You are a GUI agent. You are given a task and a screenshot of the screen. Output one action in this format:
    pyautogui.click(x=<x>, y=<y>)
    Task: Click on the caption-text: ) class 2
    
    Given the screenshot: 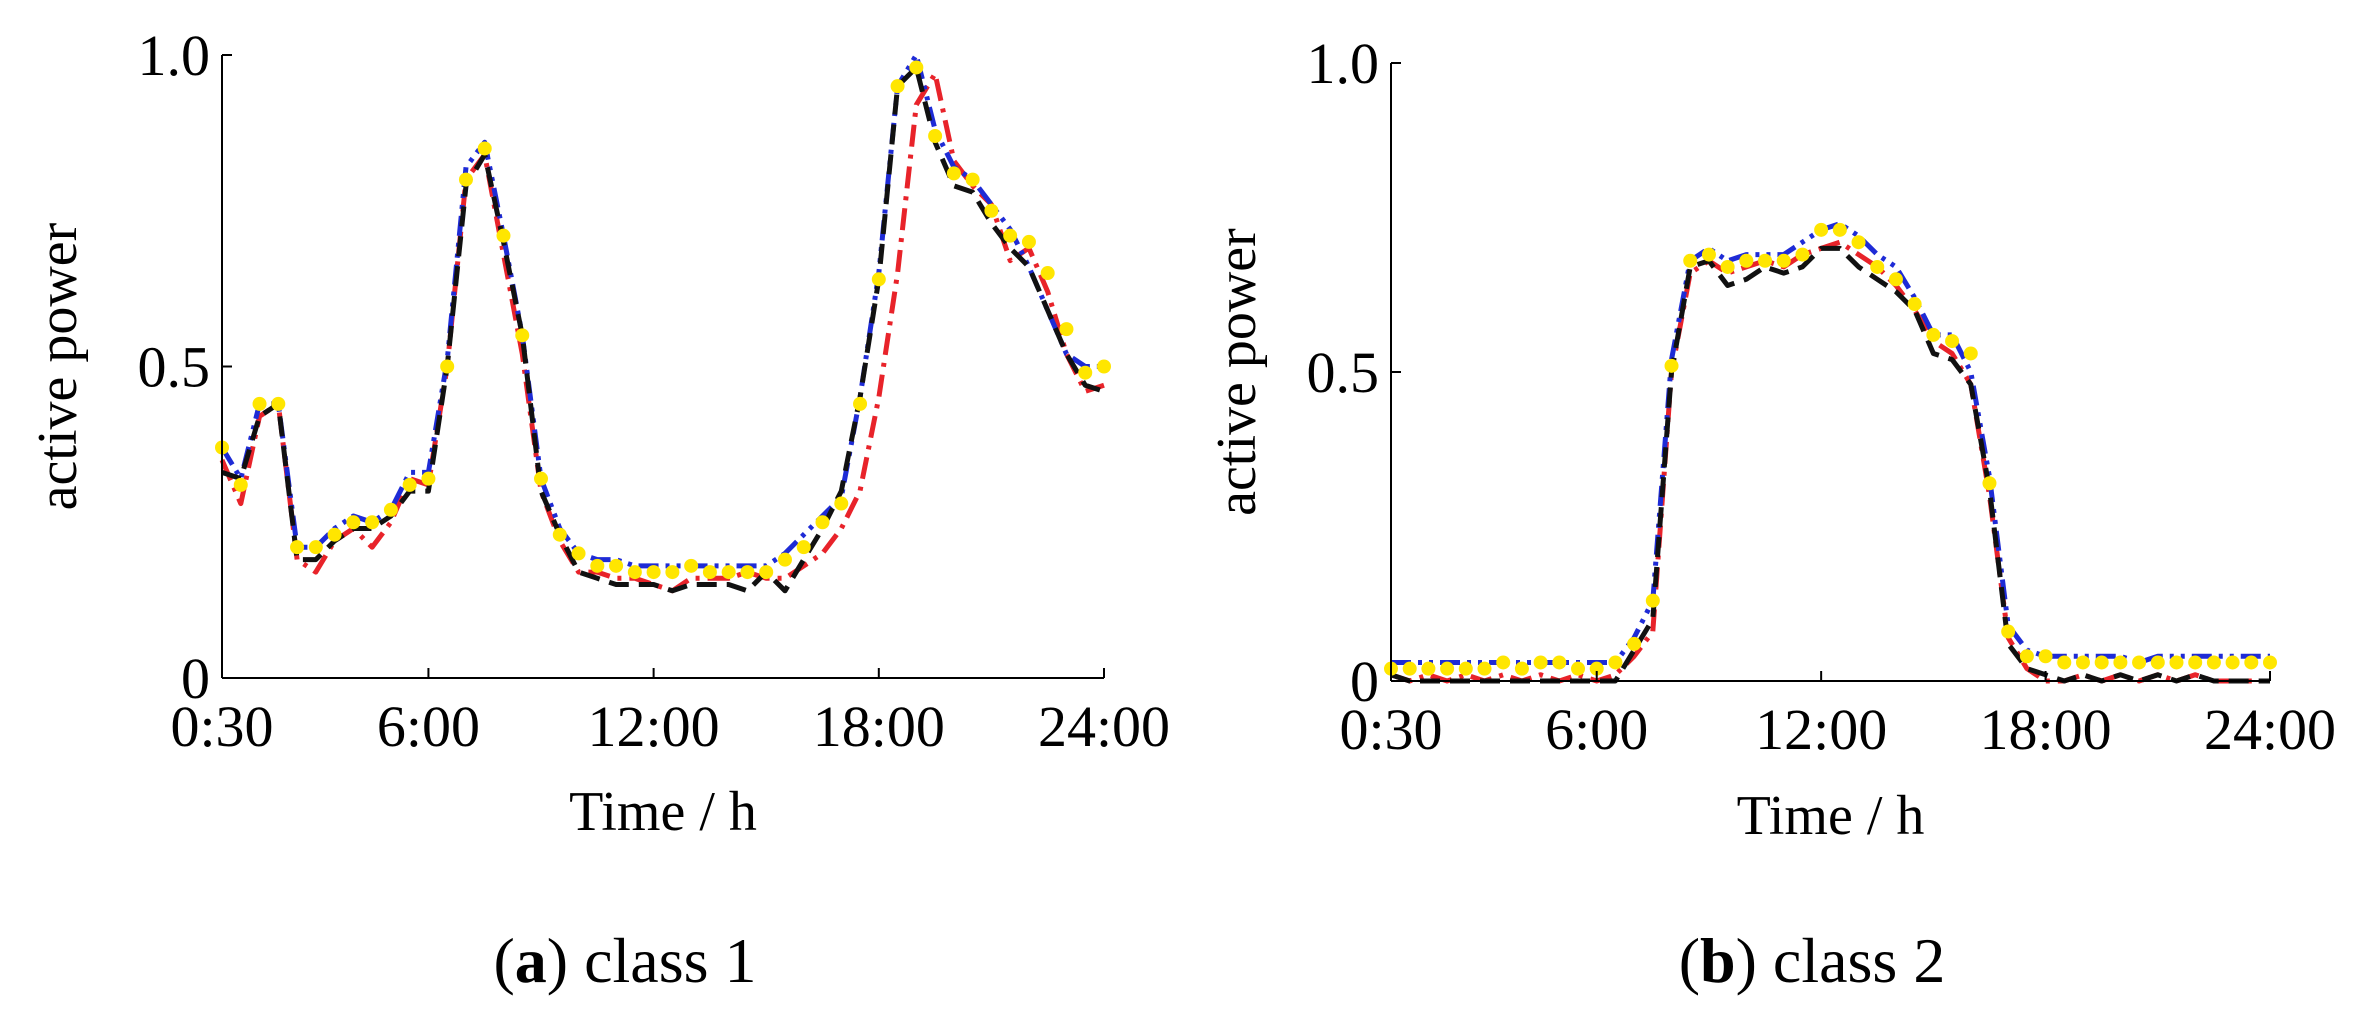 What is the action you would take?
    pyautogui.click(x=1841, y=960)
    